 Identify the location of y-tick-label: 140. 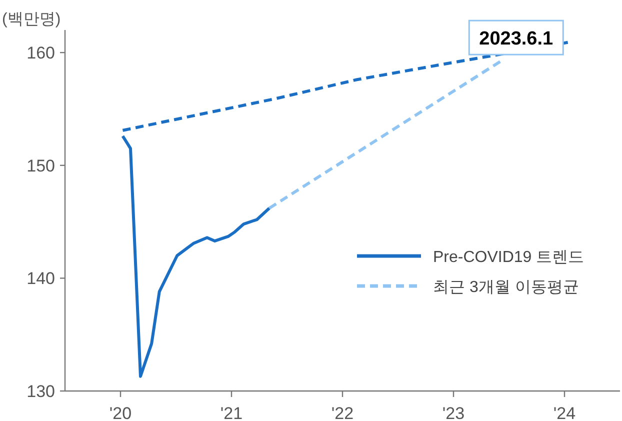
(40, 278).